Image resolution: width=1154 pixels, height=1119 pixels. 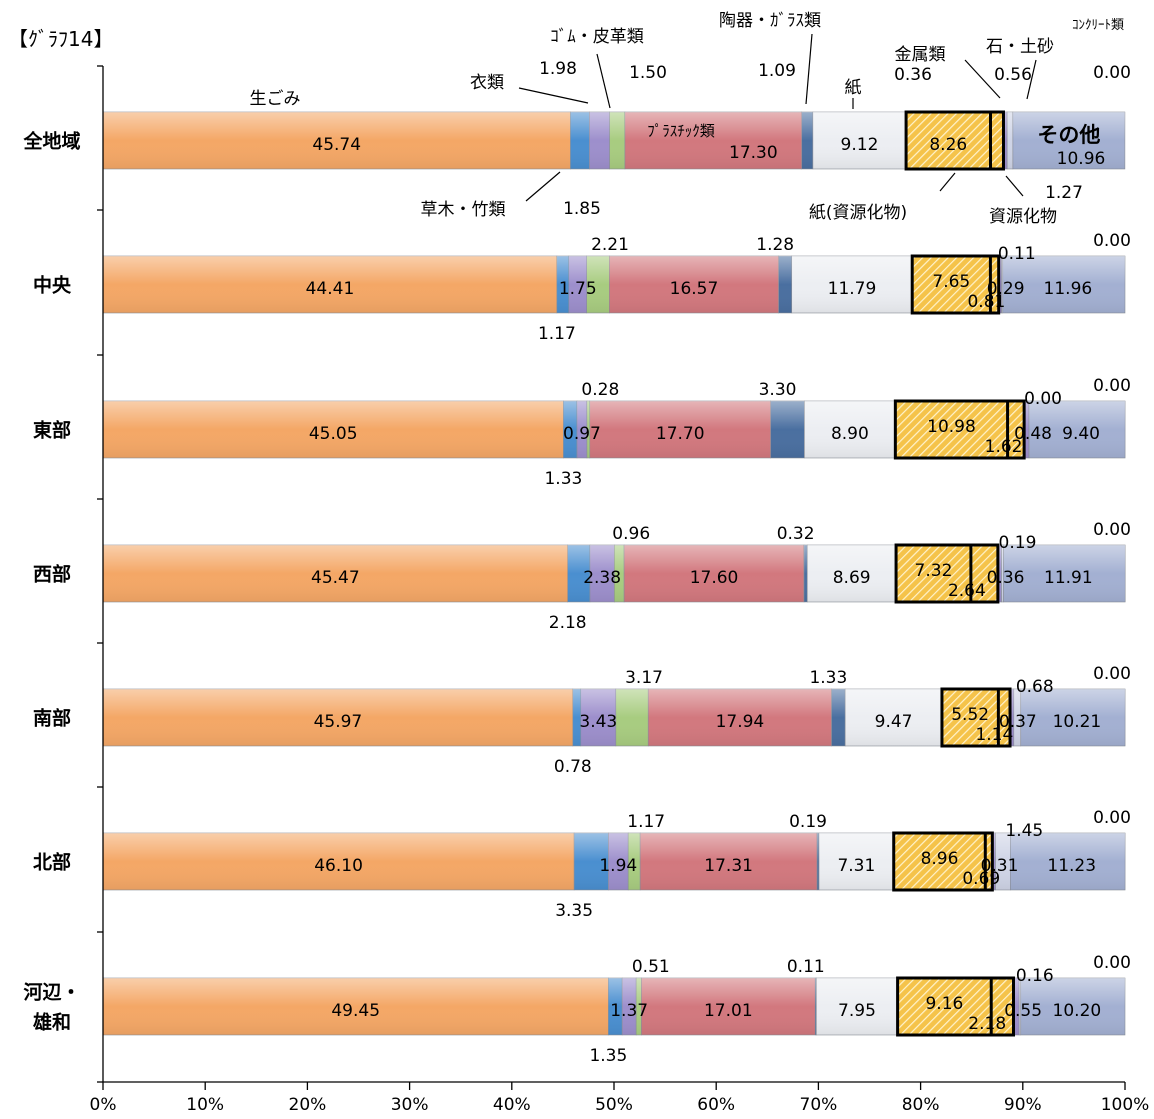 What do you see at coordinates (740, 722) in the screenshot?
I see `value-label-5-5: 17.94` at bounding box center [740, 722].